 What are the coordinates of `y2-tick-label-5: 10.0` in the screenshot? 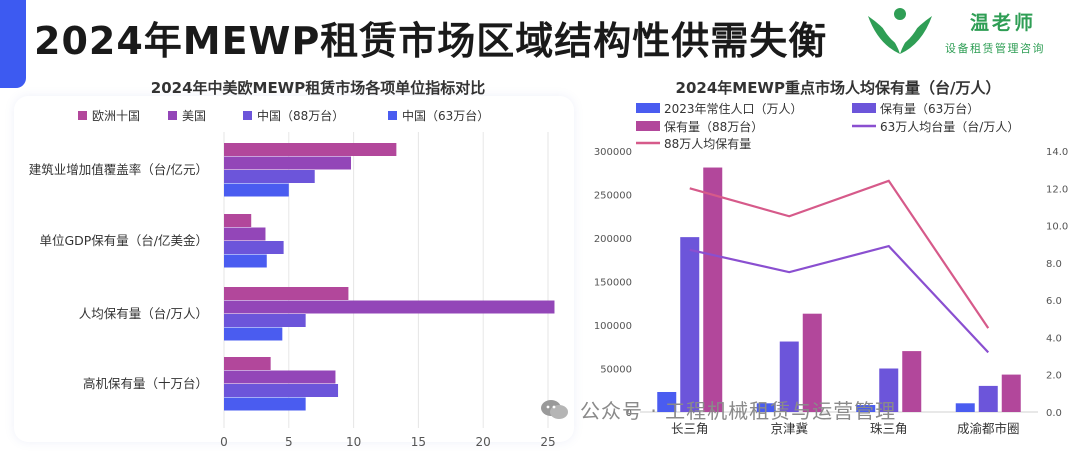 It's located at (1057, 227).